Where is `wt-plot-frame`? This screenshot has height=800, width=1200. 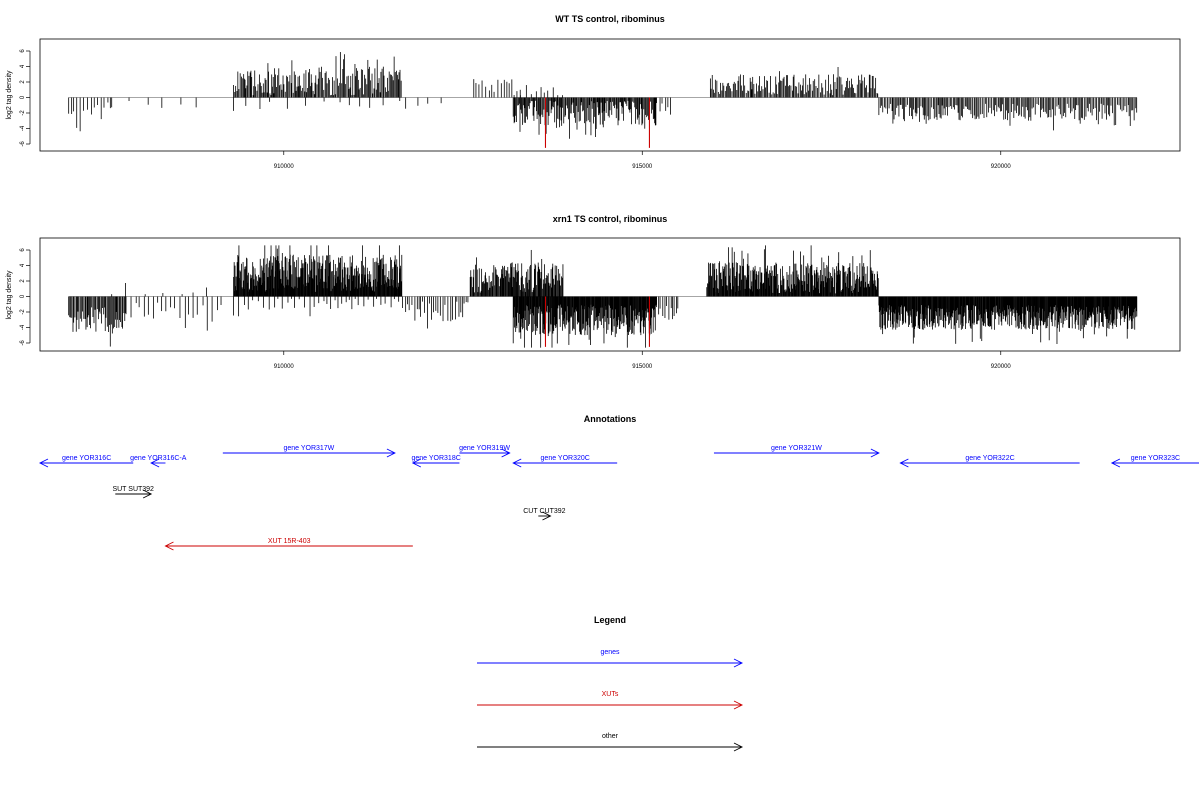
wt-plot-frame is located at coordinates (610, 95).